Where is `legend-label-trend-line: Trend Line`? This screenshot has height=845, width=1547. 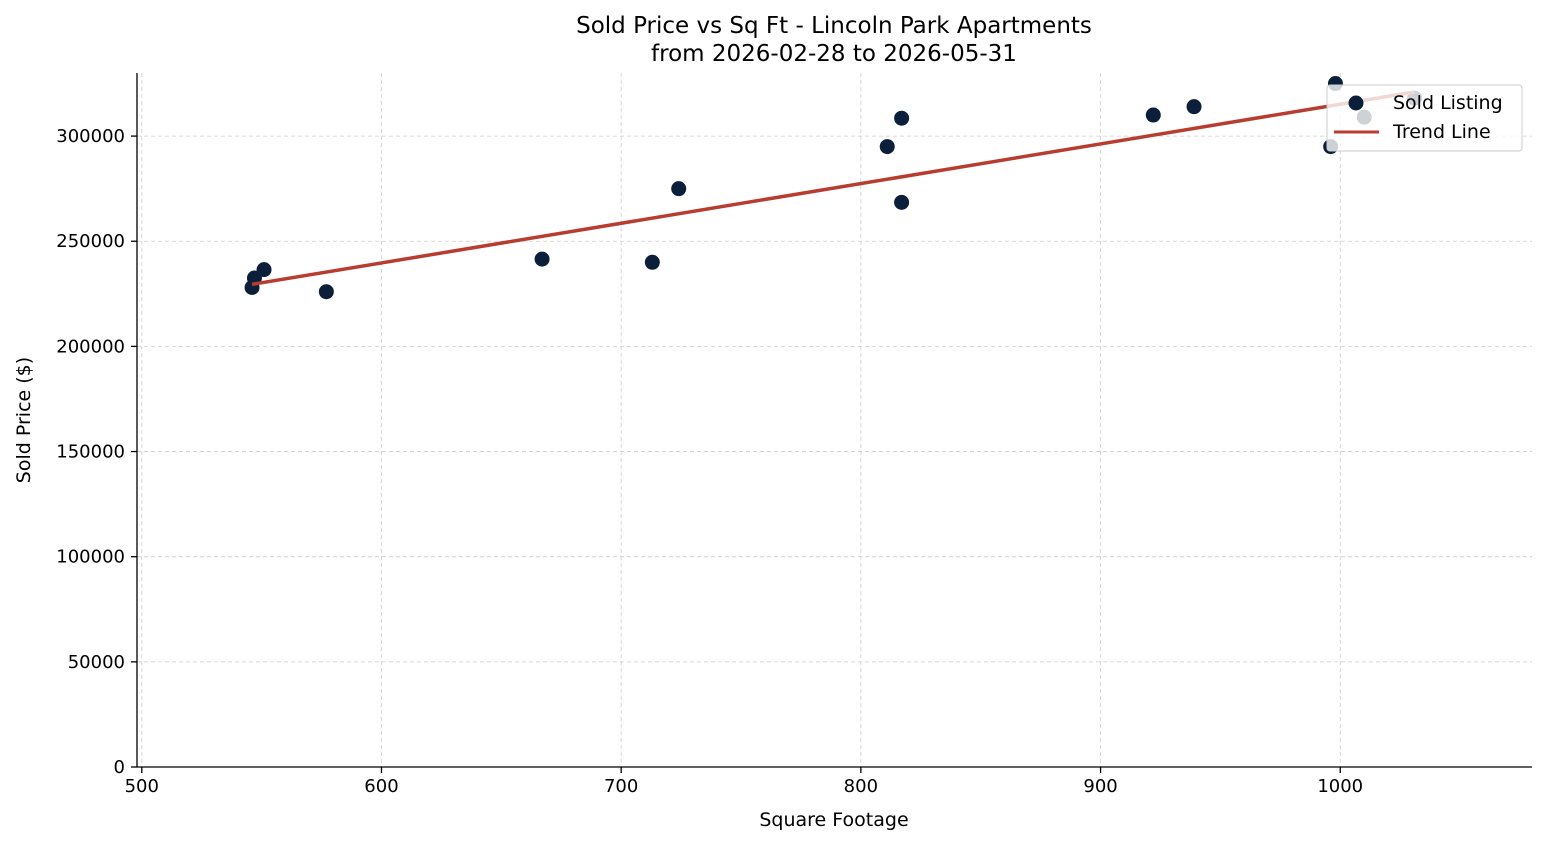
legend-label-trend-line: Trend Line is located at coordinates (1441, 132).